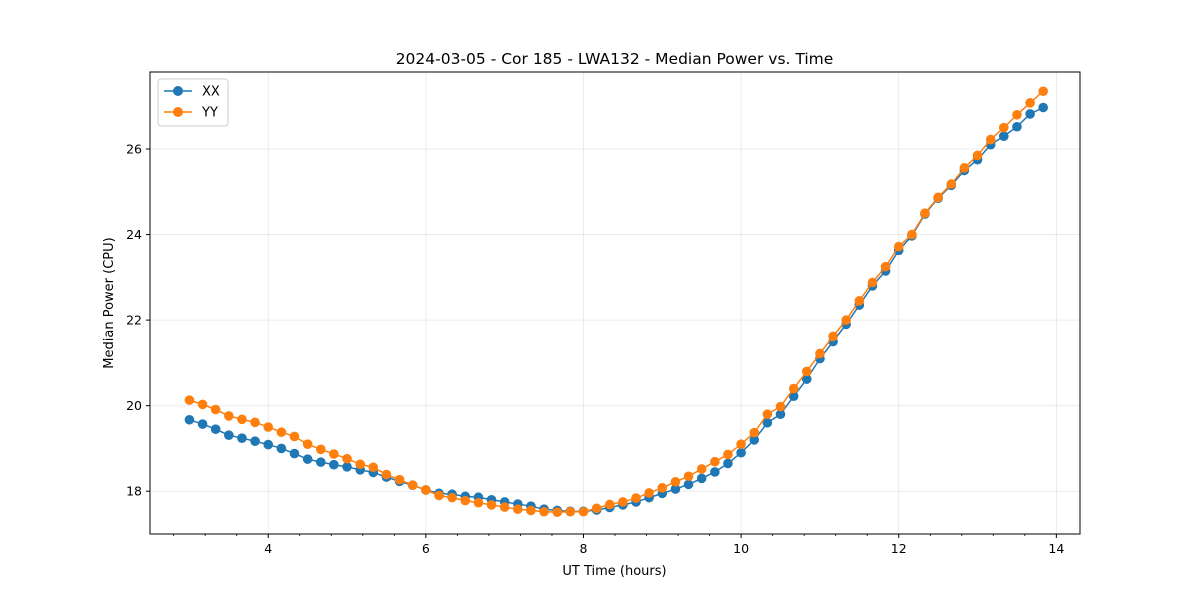 The height and width of the screenshot is (600, 1200). I want to click on x-tick-label: 8, so click(583, 548).